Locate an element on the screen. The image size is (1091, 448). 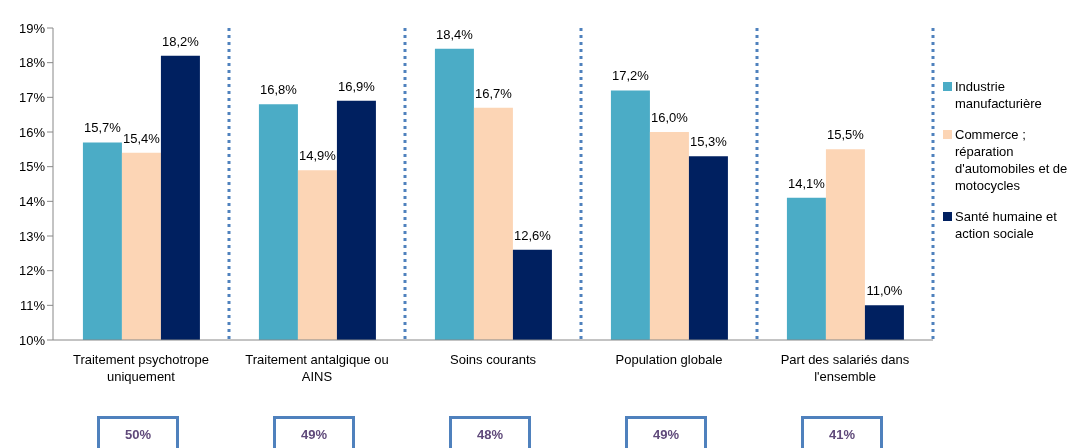
y-tick-label: 16% is located at coordinates (32, 132).